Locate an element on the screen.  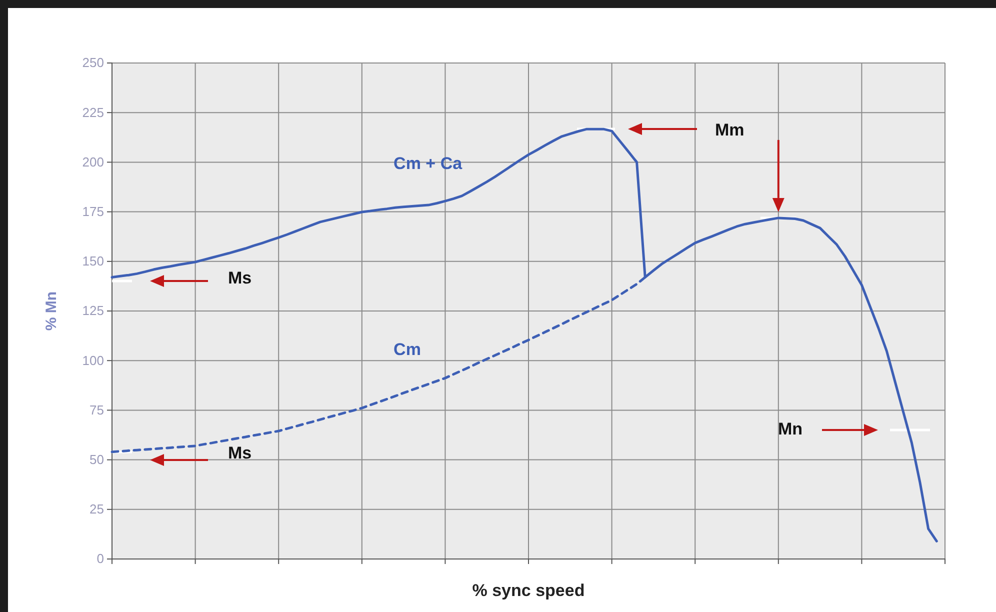
y-tick-label: 200 is located at coordinates (93, 162).